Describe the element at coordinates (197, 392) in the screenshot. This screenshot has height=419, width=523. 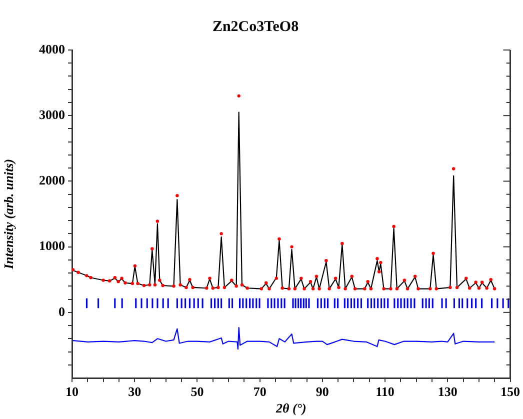
I see `x-tick-label: 50` at that location.